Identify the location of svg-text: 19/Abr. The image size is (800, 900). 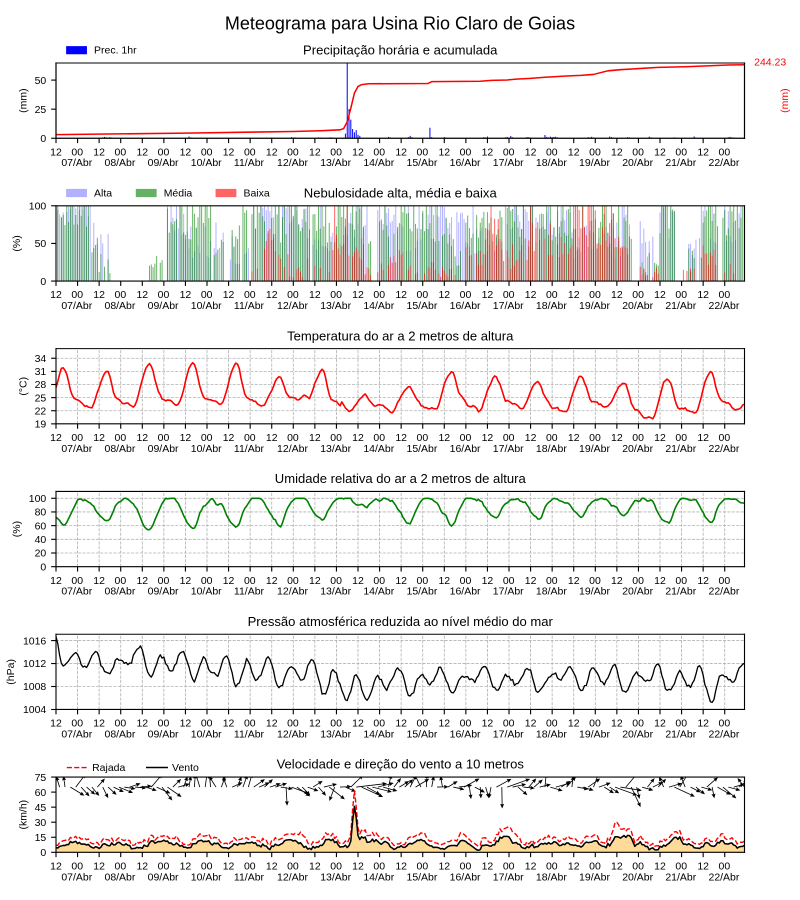
(594, 877).